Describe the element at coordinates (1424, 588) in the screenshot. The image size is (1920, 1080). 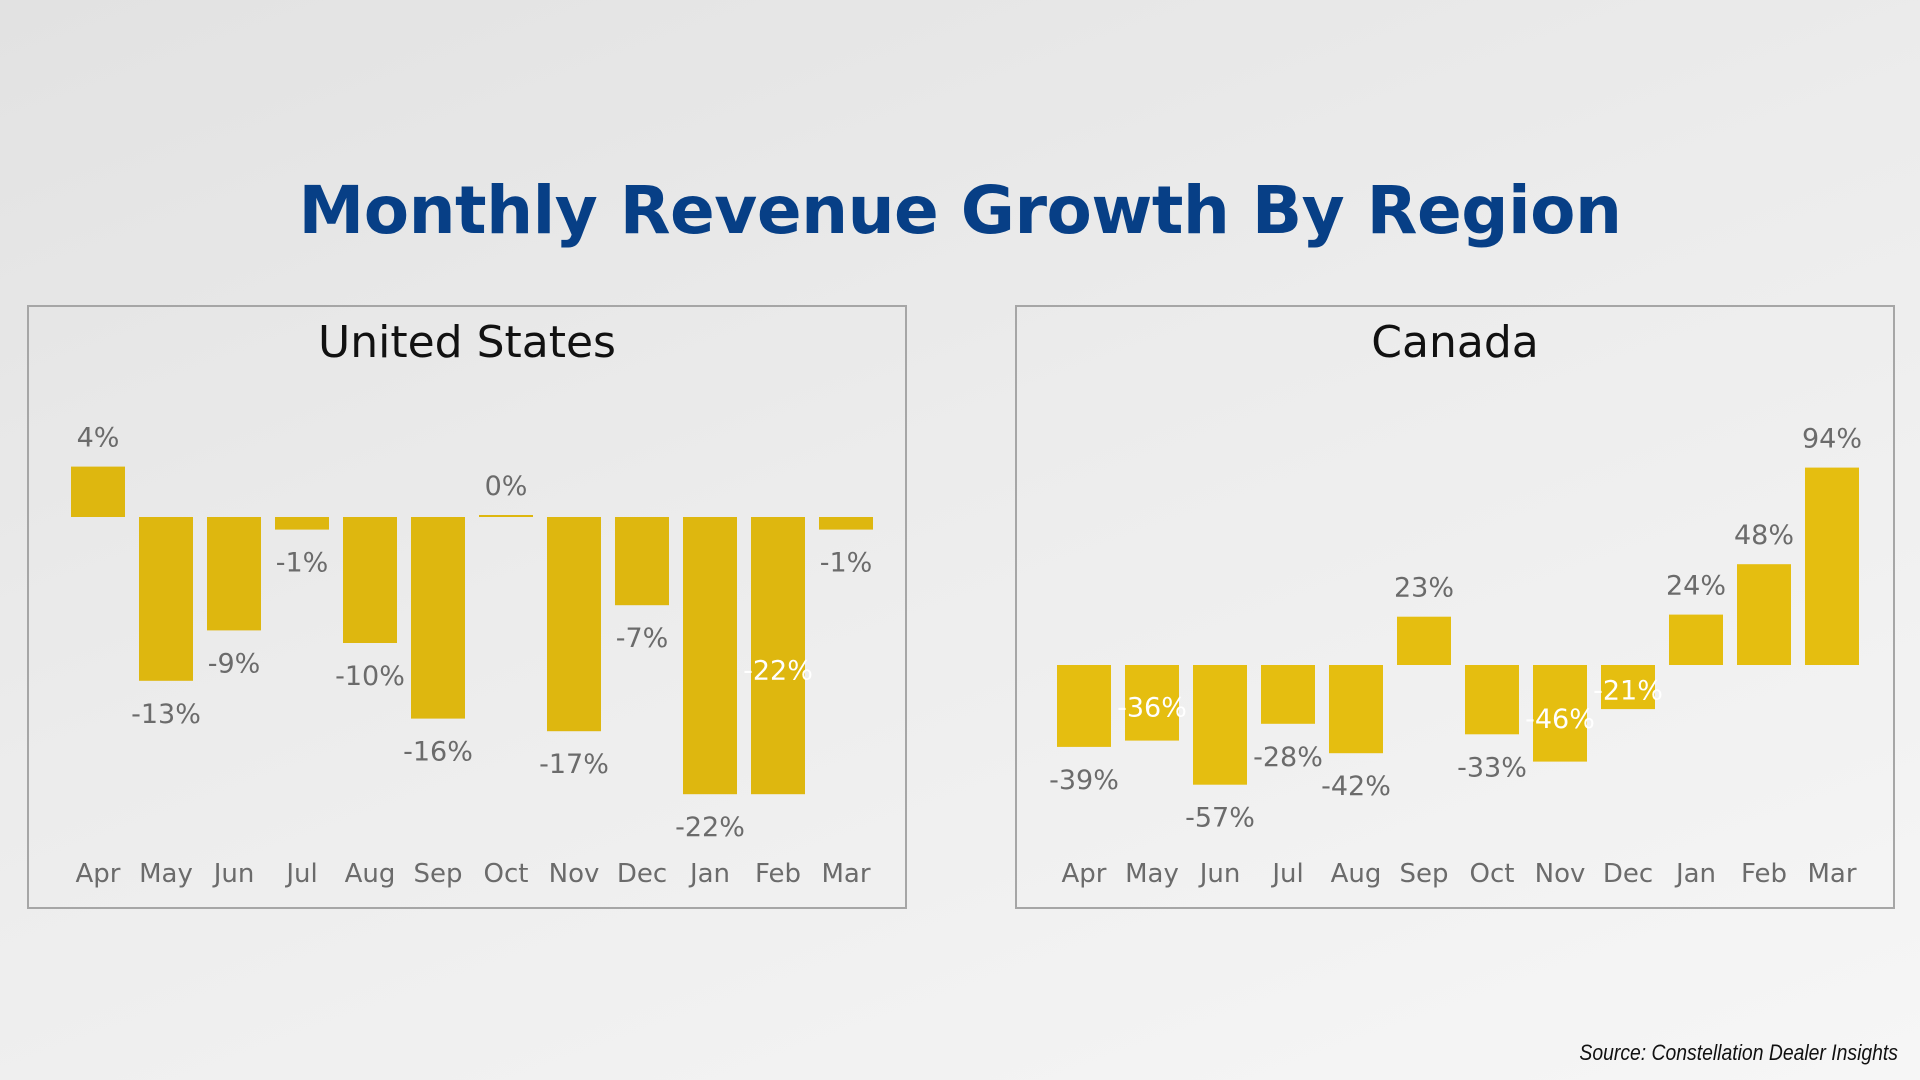
I see `data-label-sep: 23%` at that location.